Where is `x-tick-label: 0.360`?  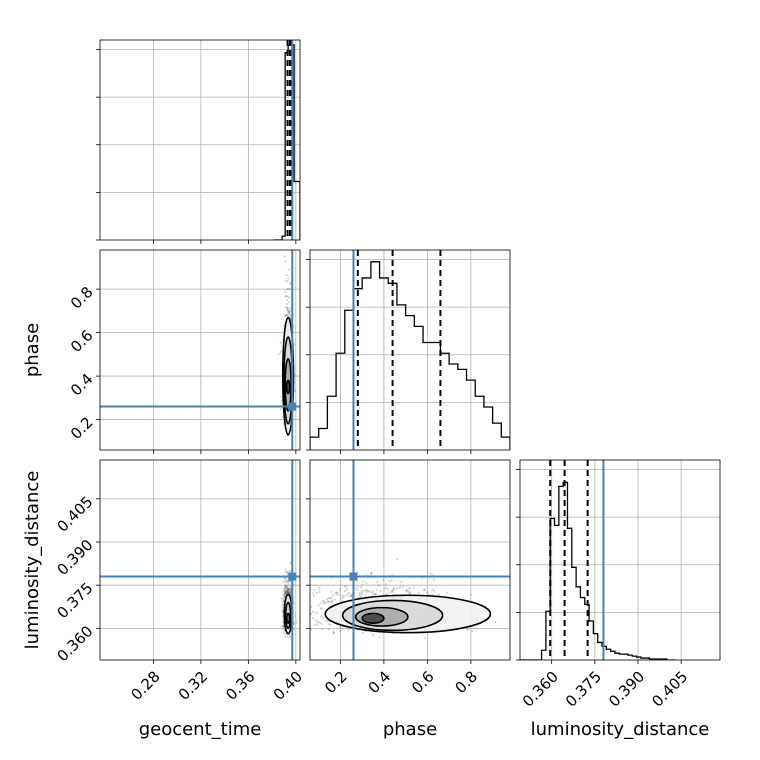 x-tick-label: 0.360 is located at coordinates (540, 689).